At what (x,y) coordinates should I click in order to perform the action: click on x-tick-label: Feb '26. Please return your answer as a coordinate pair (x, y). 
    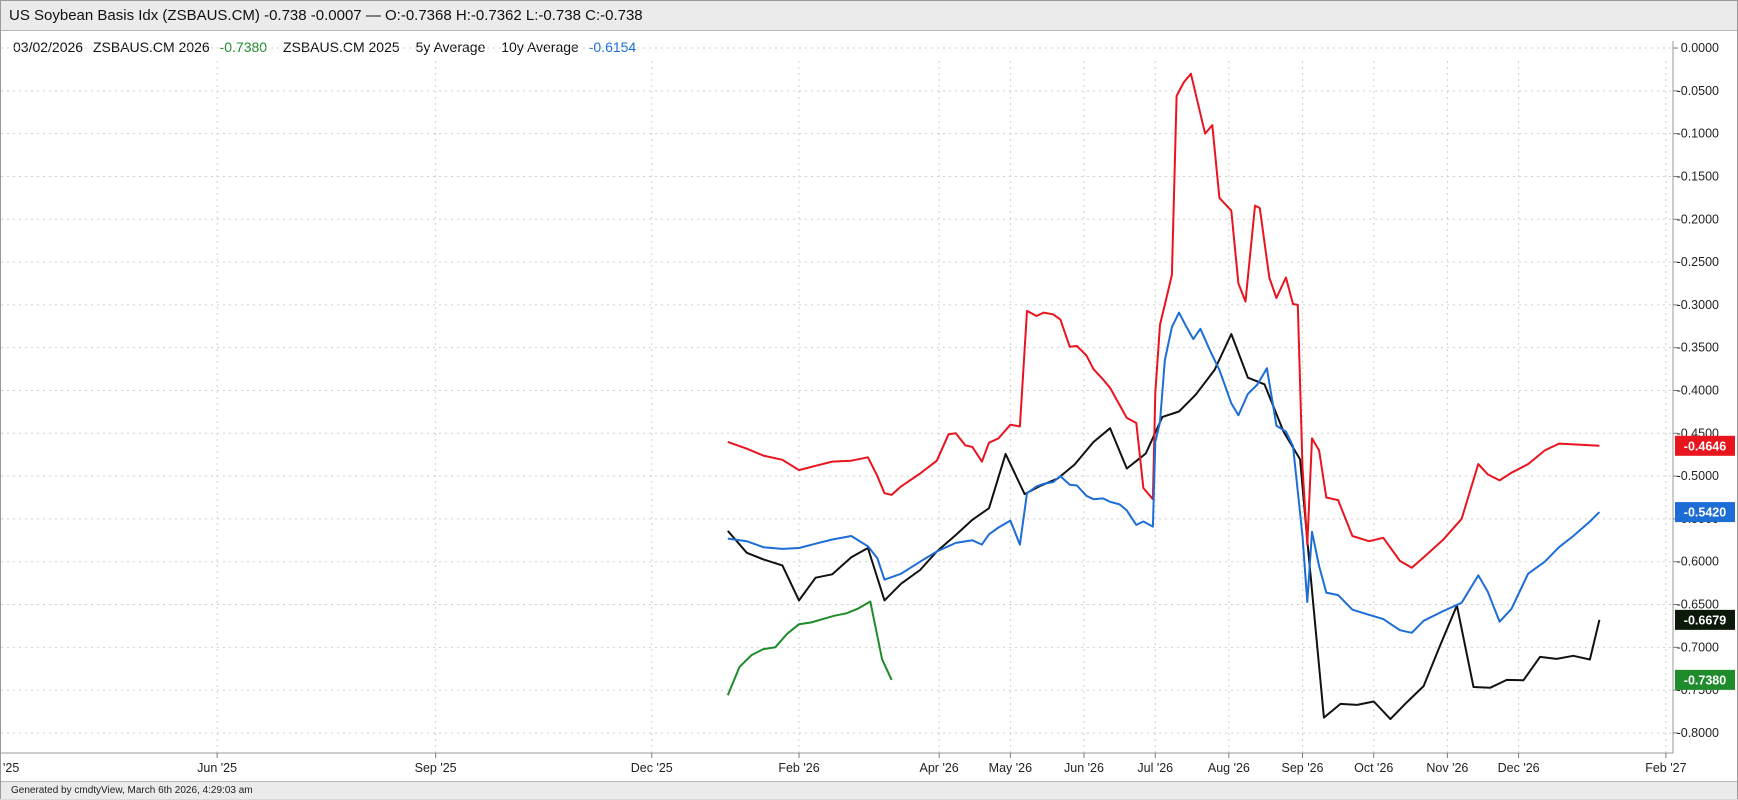
    Looking at the image, I should click on (798, 768).